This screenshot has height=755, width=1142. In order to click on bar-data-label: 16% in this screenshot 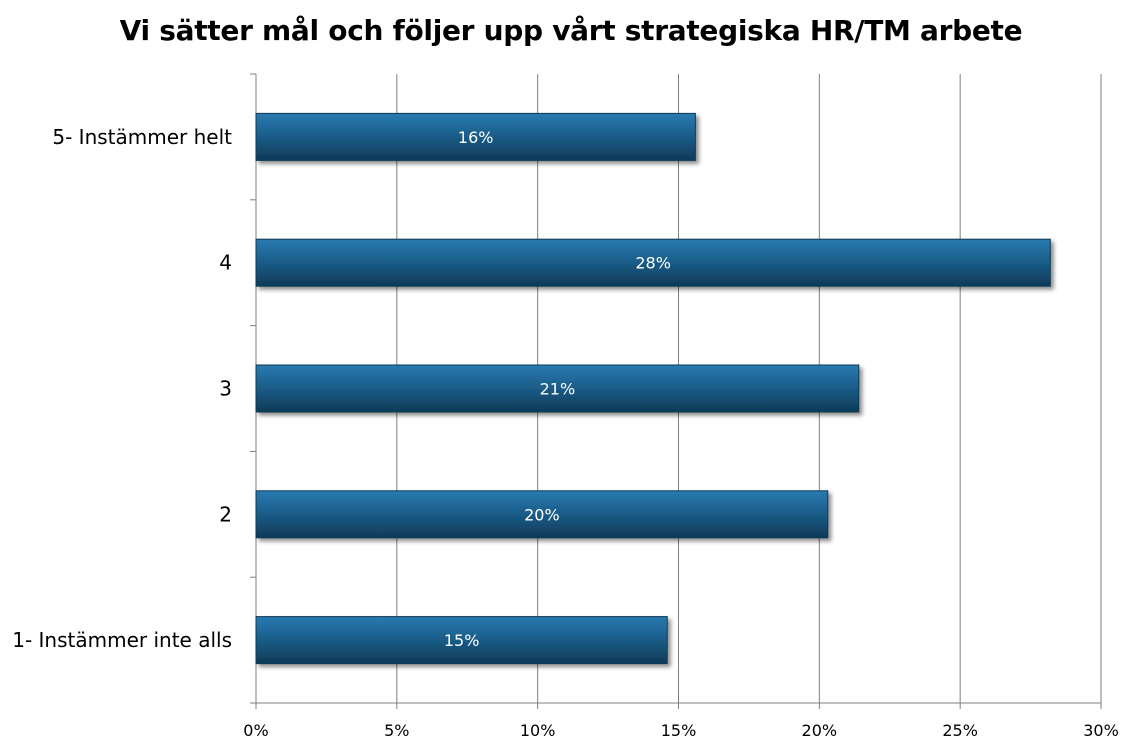, I will do `click(476, 137)`.